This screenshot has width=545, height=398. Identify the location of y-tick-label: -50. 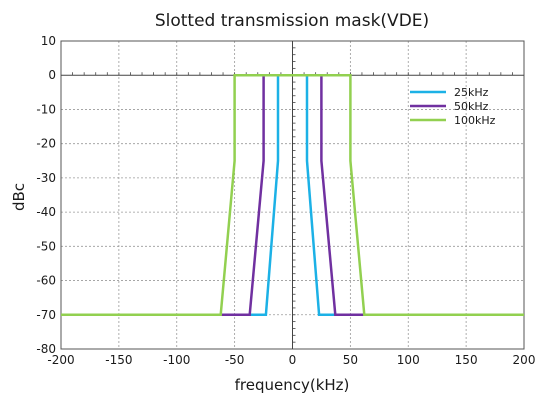
(46, 246).